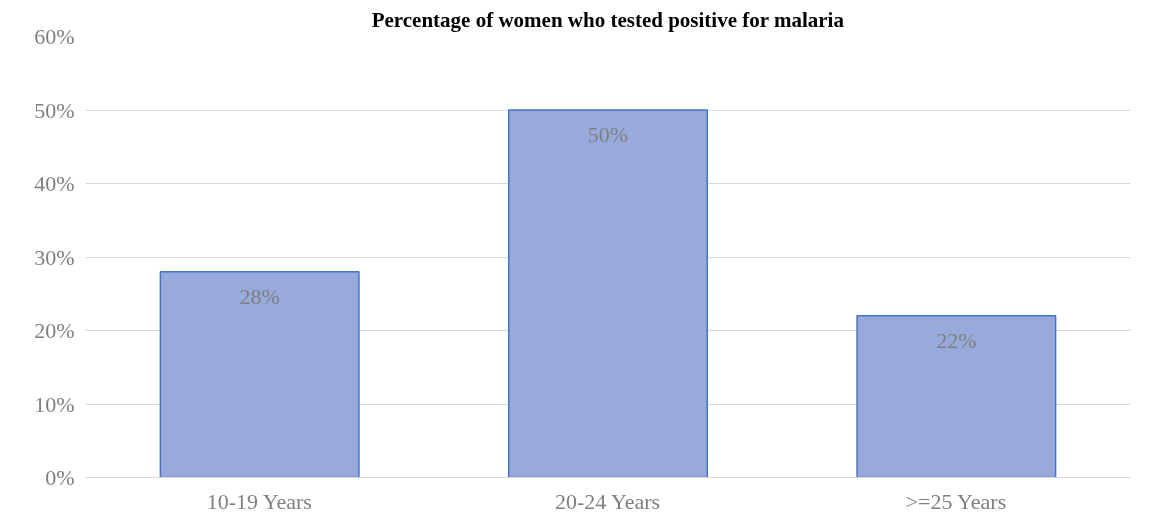 This screenshot has width=1160, height=526. I want to click on y-tick-label: 0%, so click(60, 477).